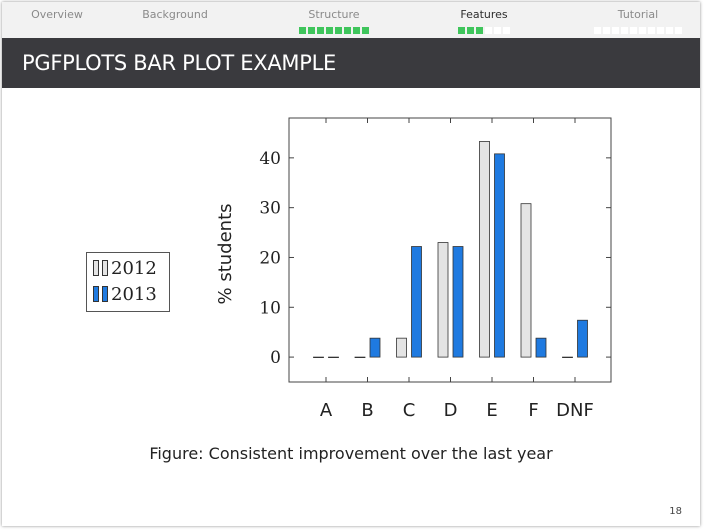 This screenshot has height=532, width=704. I want to click on slide-title: PGFPLOTS BAR PLOT EXAMPLE, so click(179, 63).